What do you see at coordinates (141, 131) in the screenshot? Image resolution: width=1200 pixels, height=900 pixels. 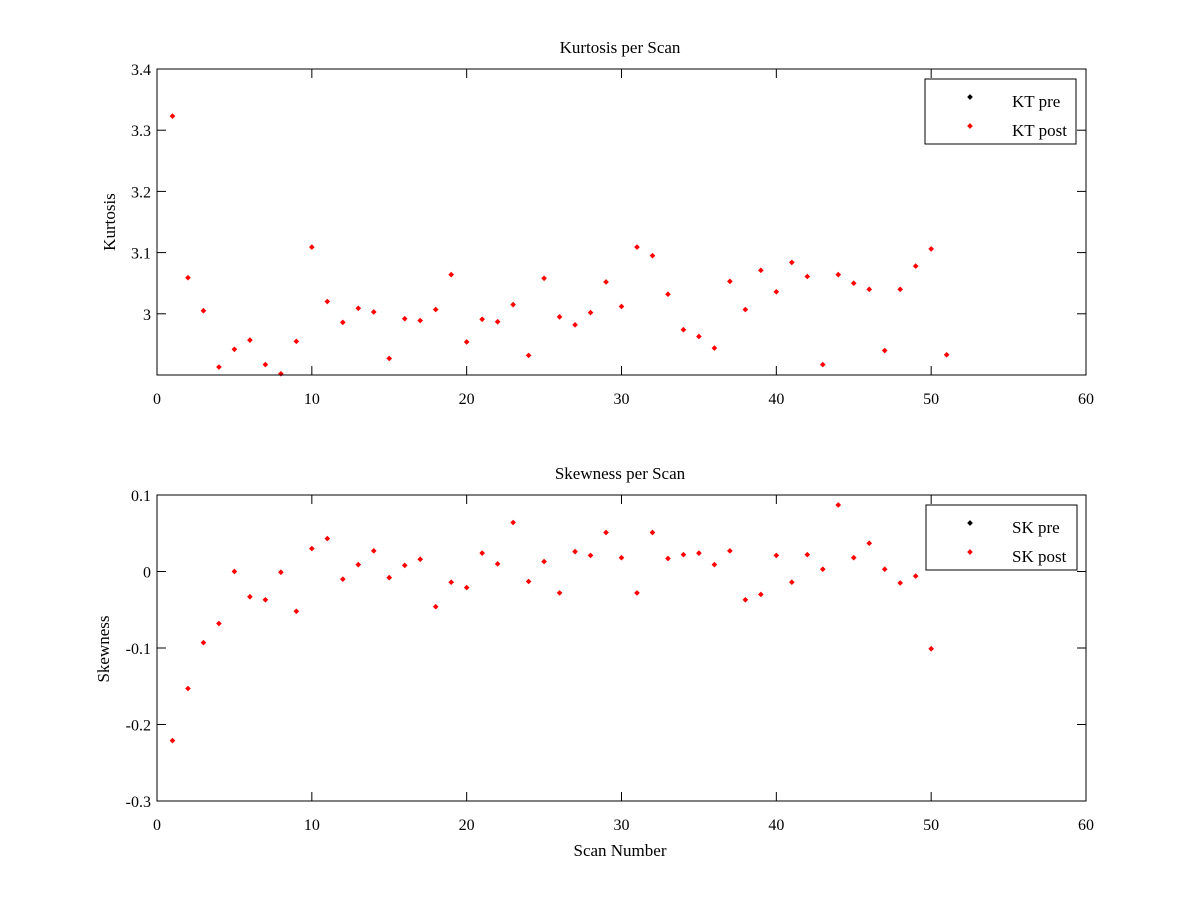 I see `y-tick-label: 3.3` at bounding box center [141, 131].